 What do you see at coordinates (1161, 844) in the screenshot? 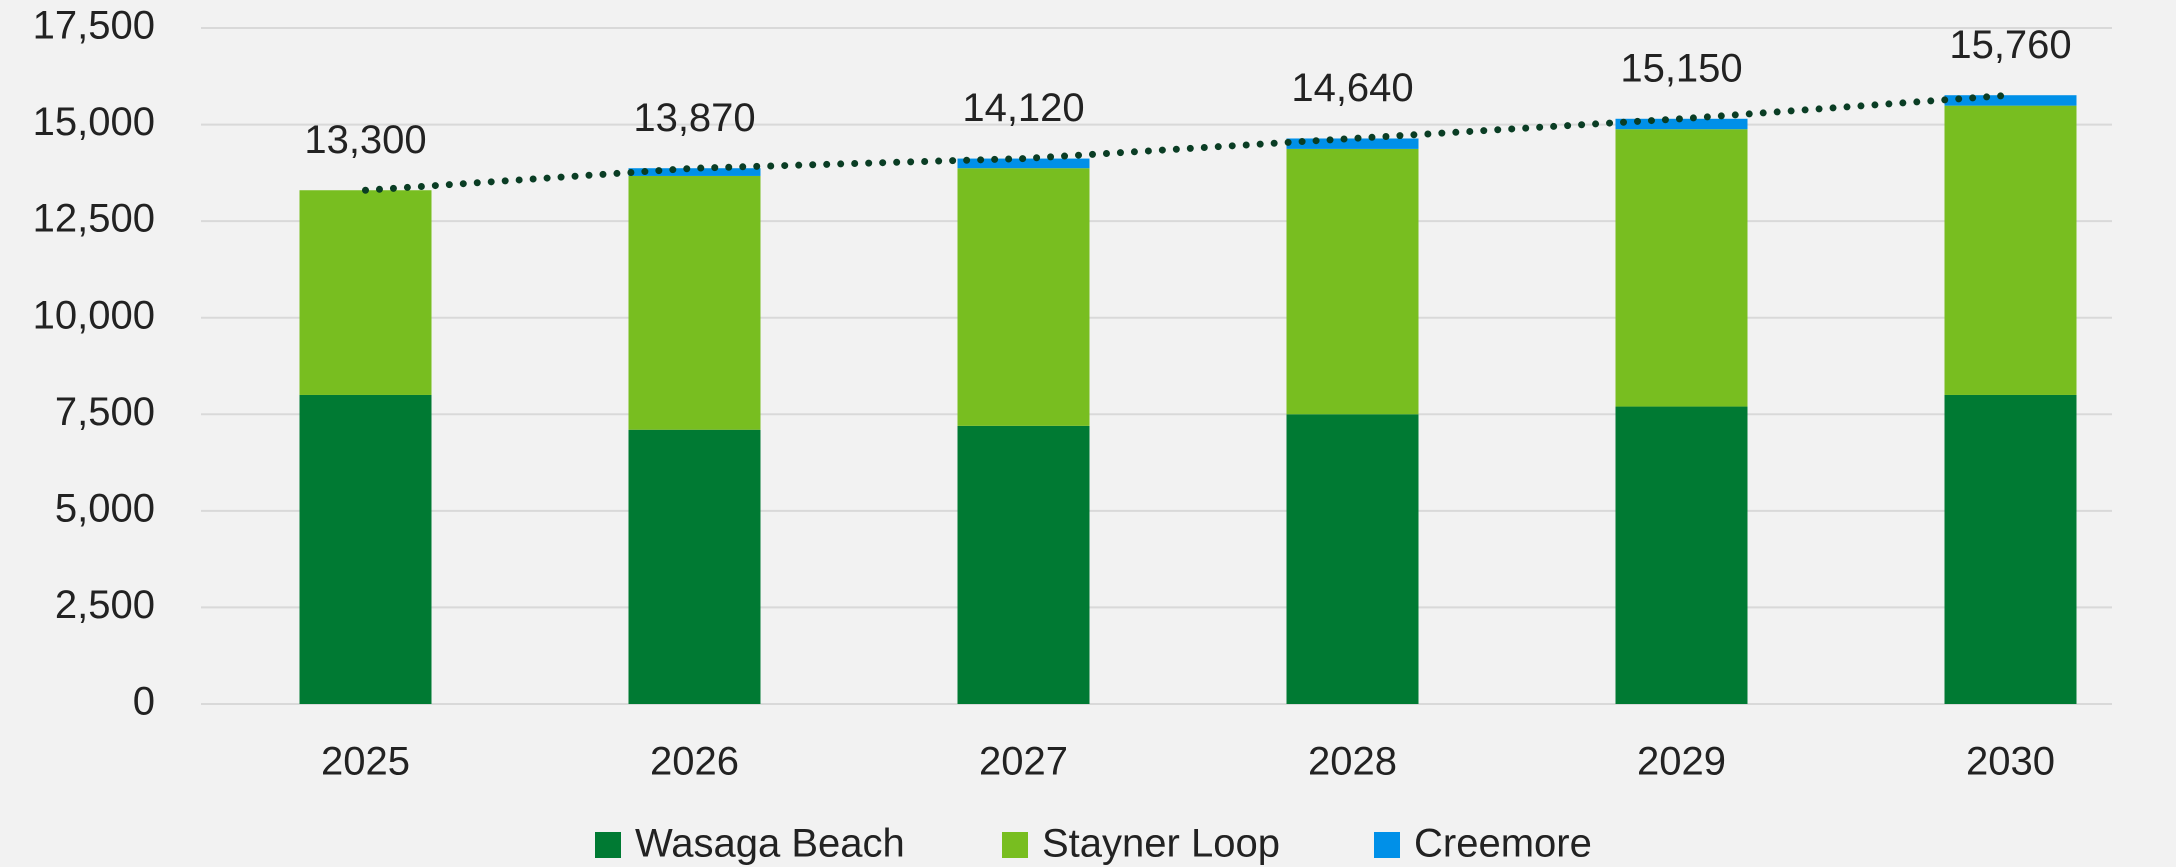
I see `legend-label: Stayner Loop` at bounding box center [1161, 844].